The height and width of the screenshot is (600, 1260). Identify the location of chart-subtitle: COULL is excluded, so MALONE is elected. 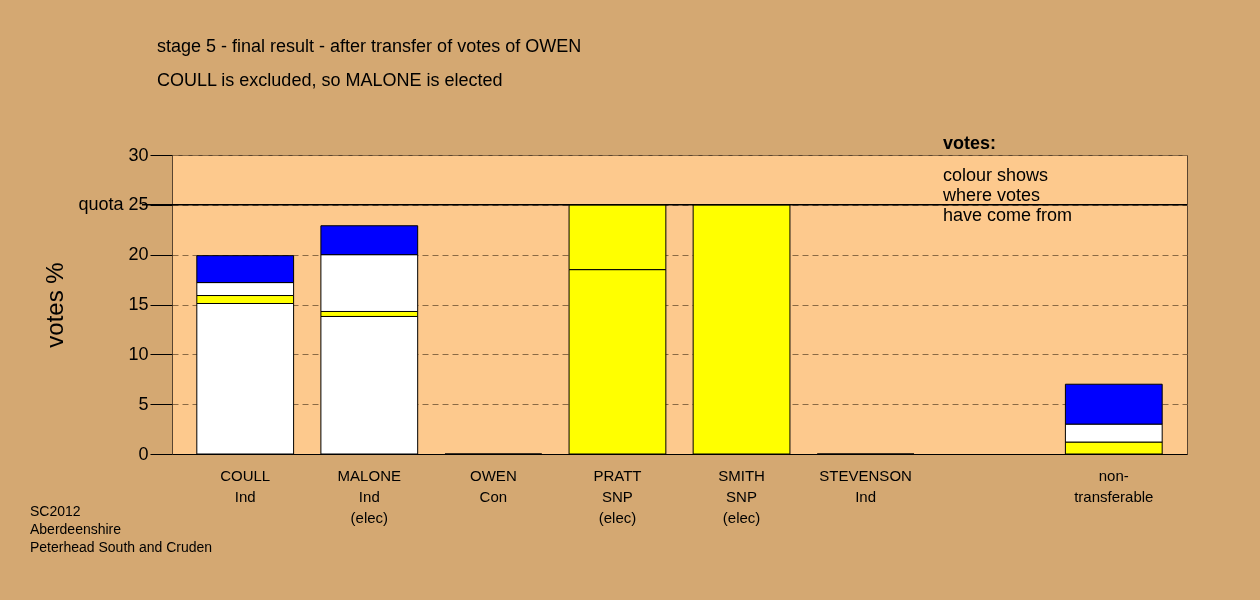
(330, 80).